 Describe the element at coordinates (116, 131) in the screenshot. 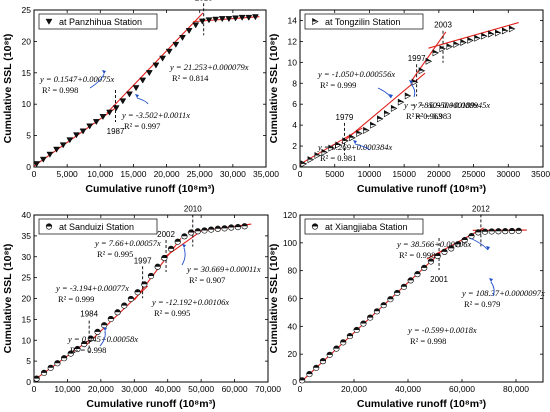

I see `break-year-1987: 1987` at that location.